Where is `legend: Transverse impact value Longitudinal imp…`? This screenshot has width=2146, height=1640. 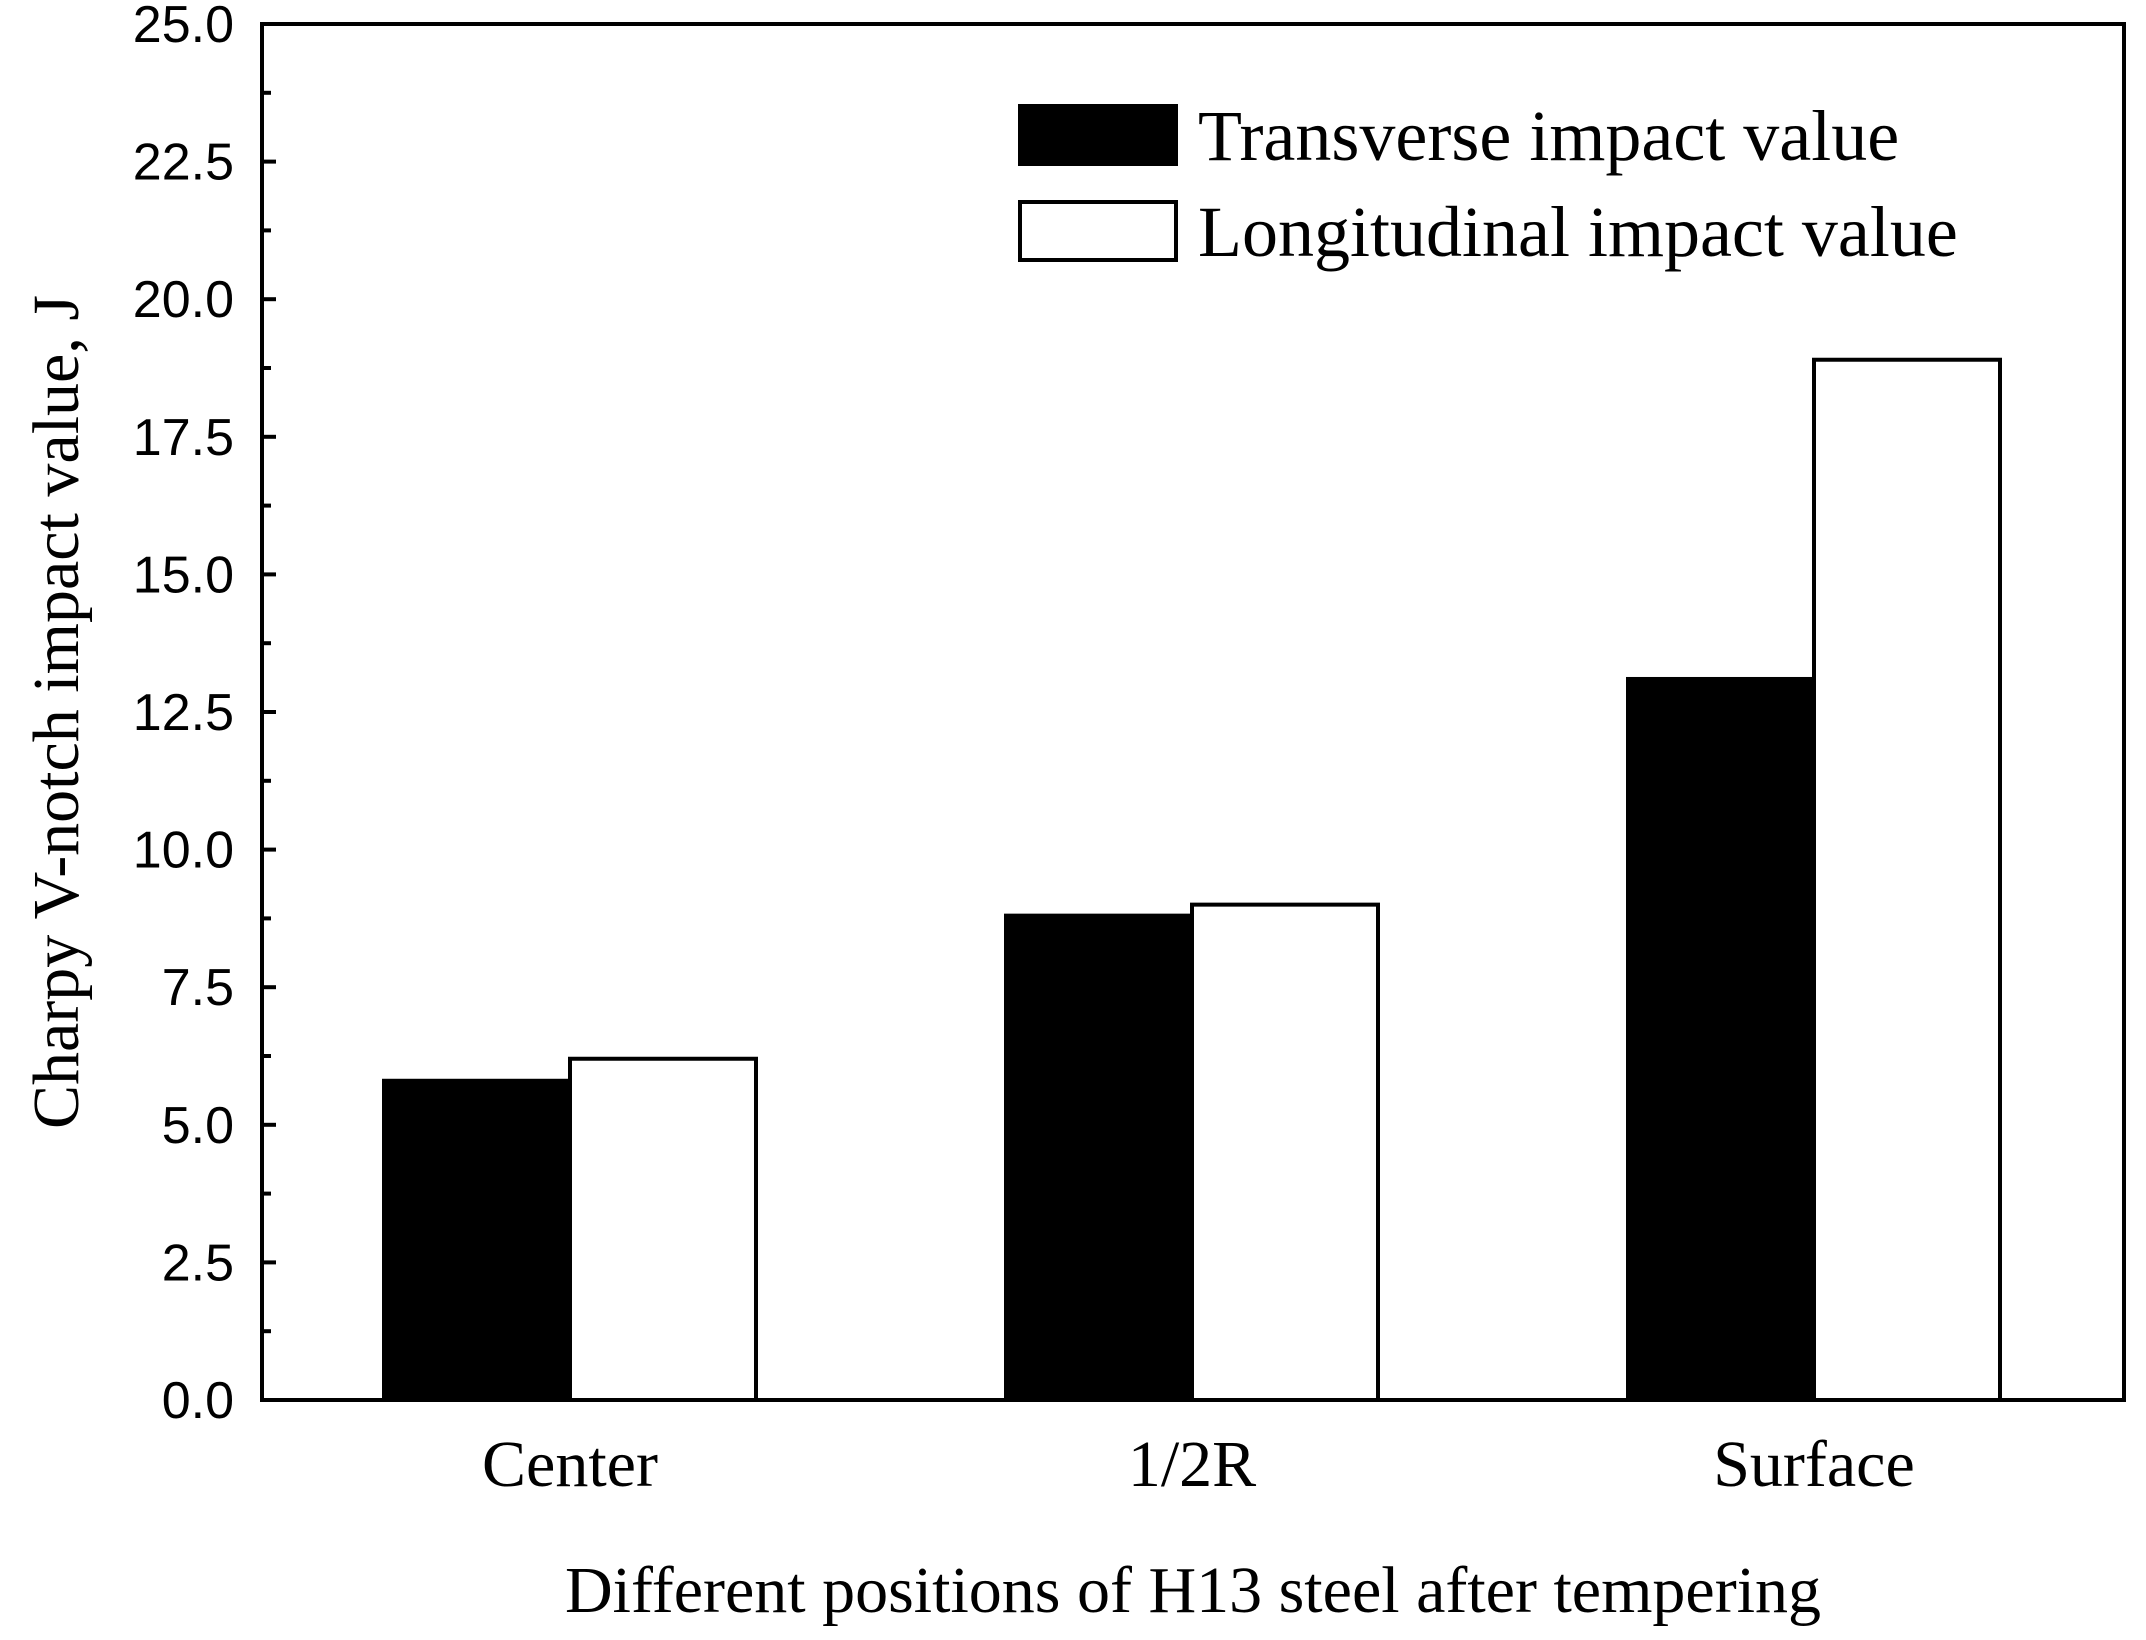
legend: Transverse impact value Longitudinal imp… is located at coordinates (1488, 184).